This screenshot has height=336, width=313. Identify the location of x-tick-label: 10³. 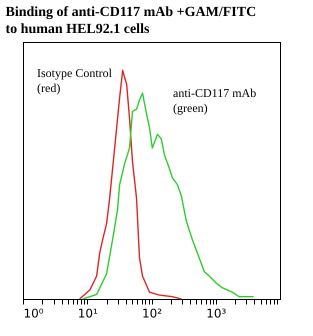
(216, 313).